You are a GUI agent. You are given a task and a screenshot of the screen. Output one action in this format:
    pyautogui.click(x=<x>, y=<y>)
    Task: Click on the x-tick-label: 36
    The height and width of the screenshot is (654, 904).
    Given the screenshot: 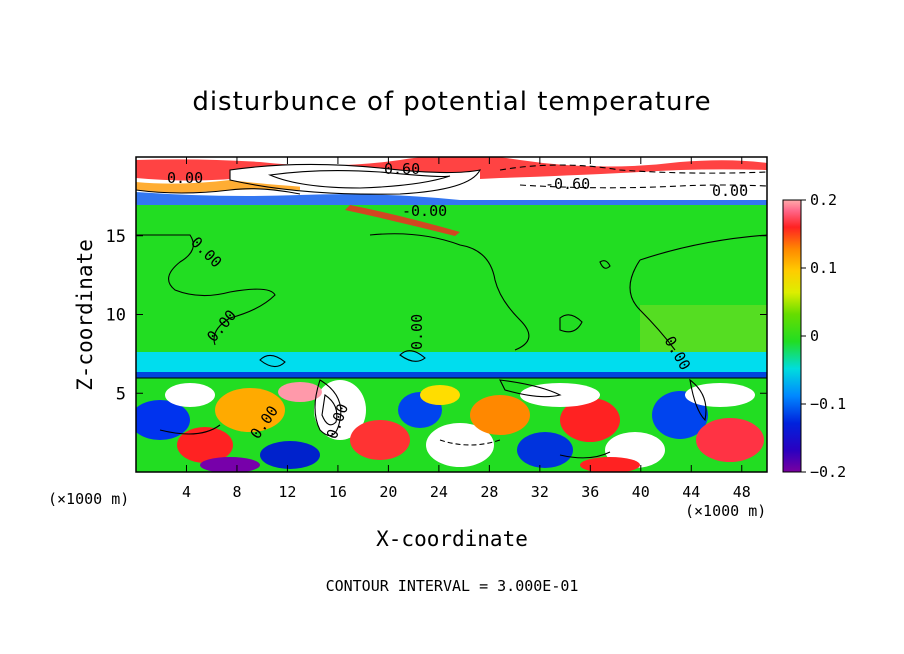 What is the action you would take?
    pyautogui.click(x=590, y=492)
    